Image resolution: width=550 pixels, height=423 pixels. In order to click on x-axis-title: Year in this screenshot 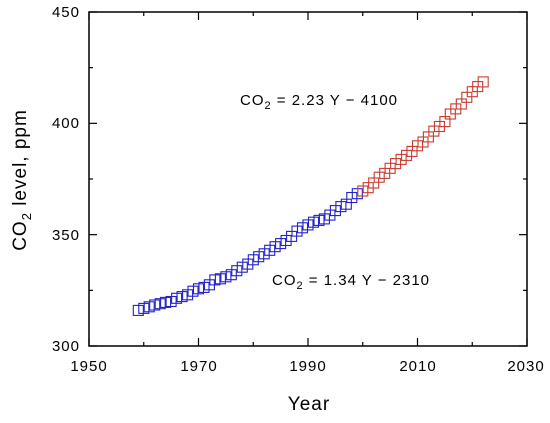, I will do `click(309, 404)`.